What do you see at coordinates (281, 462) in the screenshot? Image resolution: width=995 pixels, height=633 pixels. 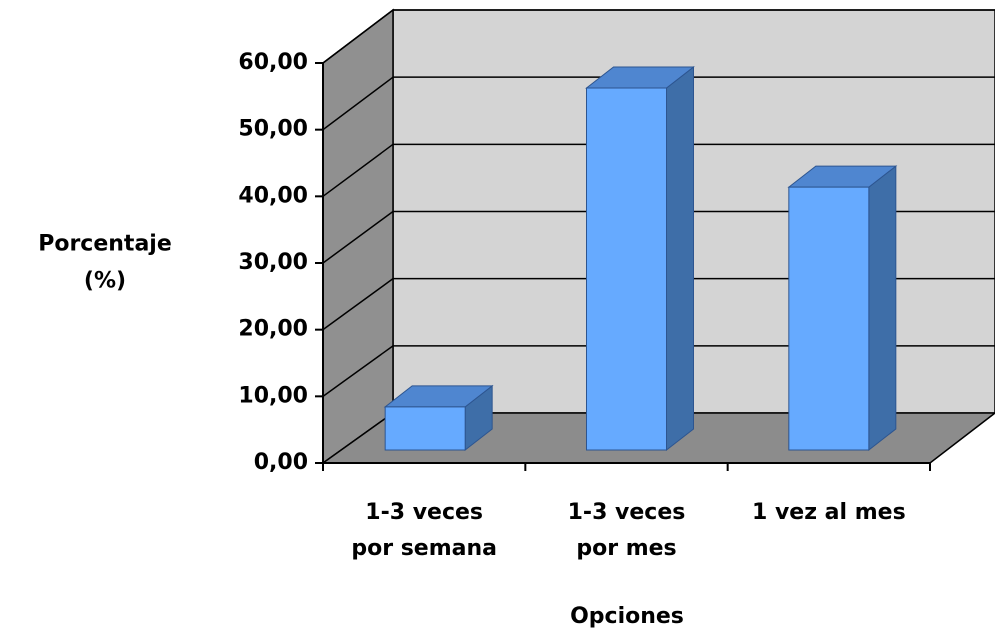 I see `y-tick-label: 0,00` at bounding box center [281, 462].